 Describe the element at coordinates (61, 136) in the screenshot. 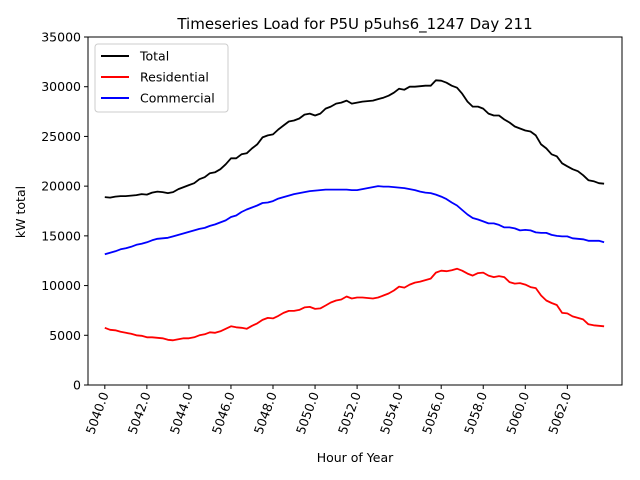

I see `y-tick-label: 25000` at that location.